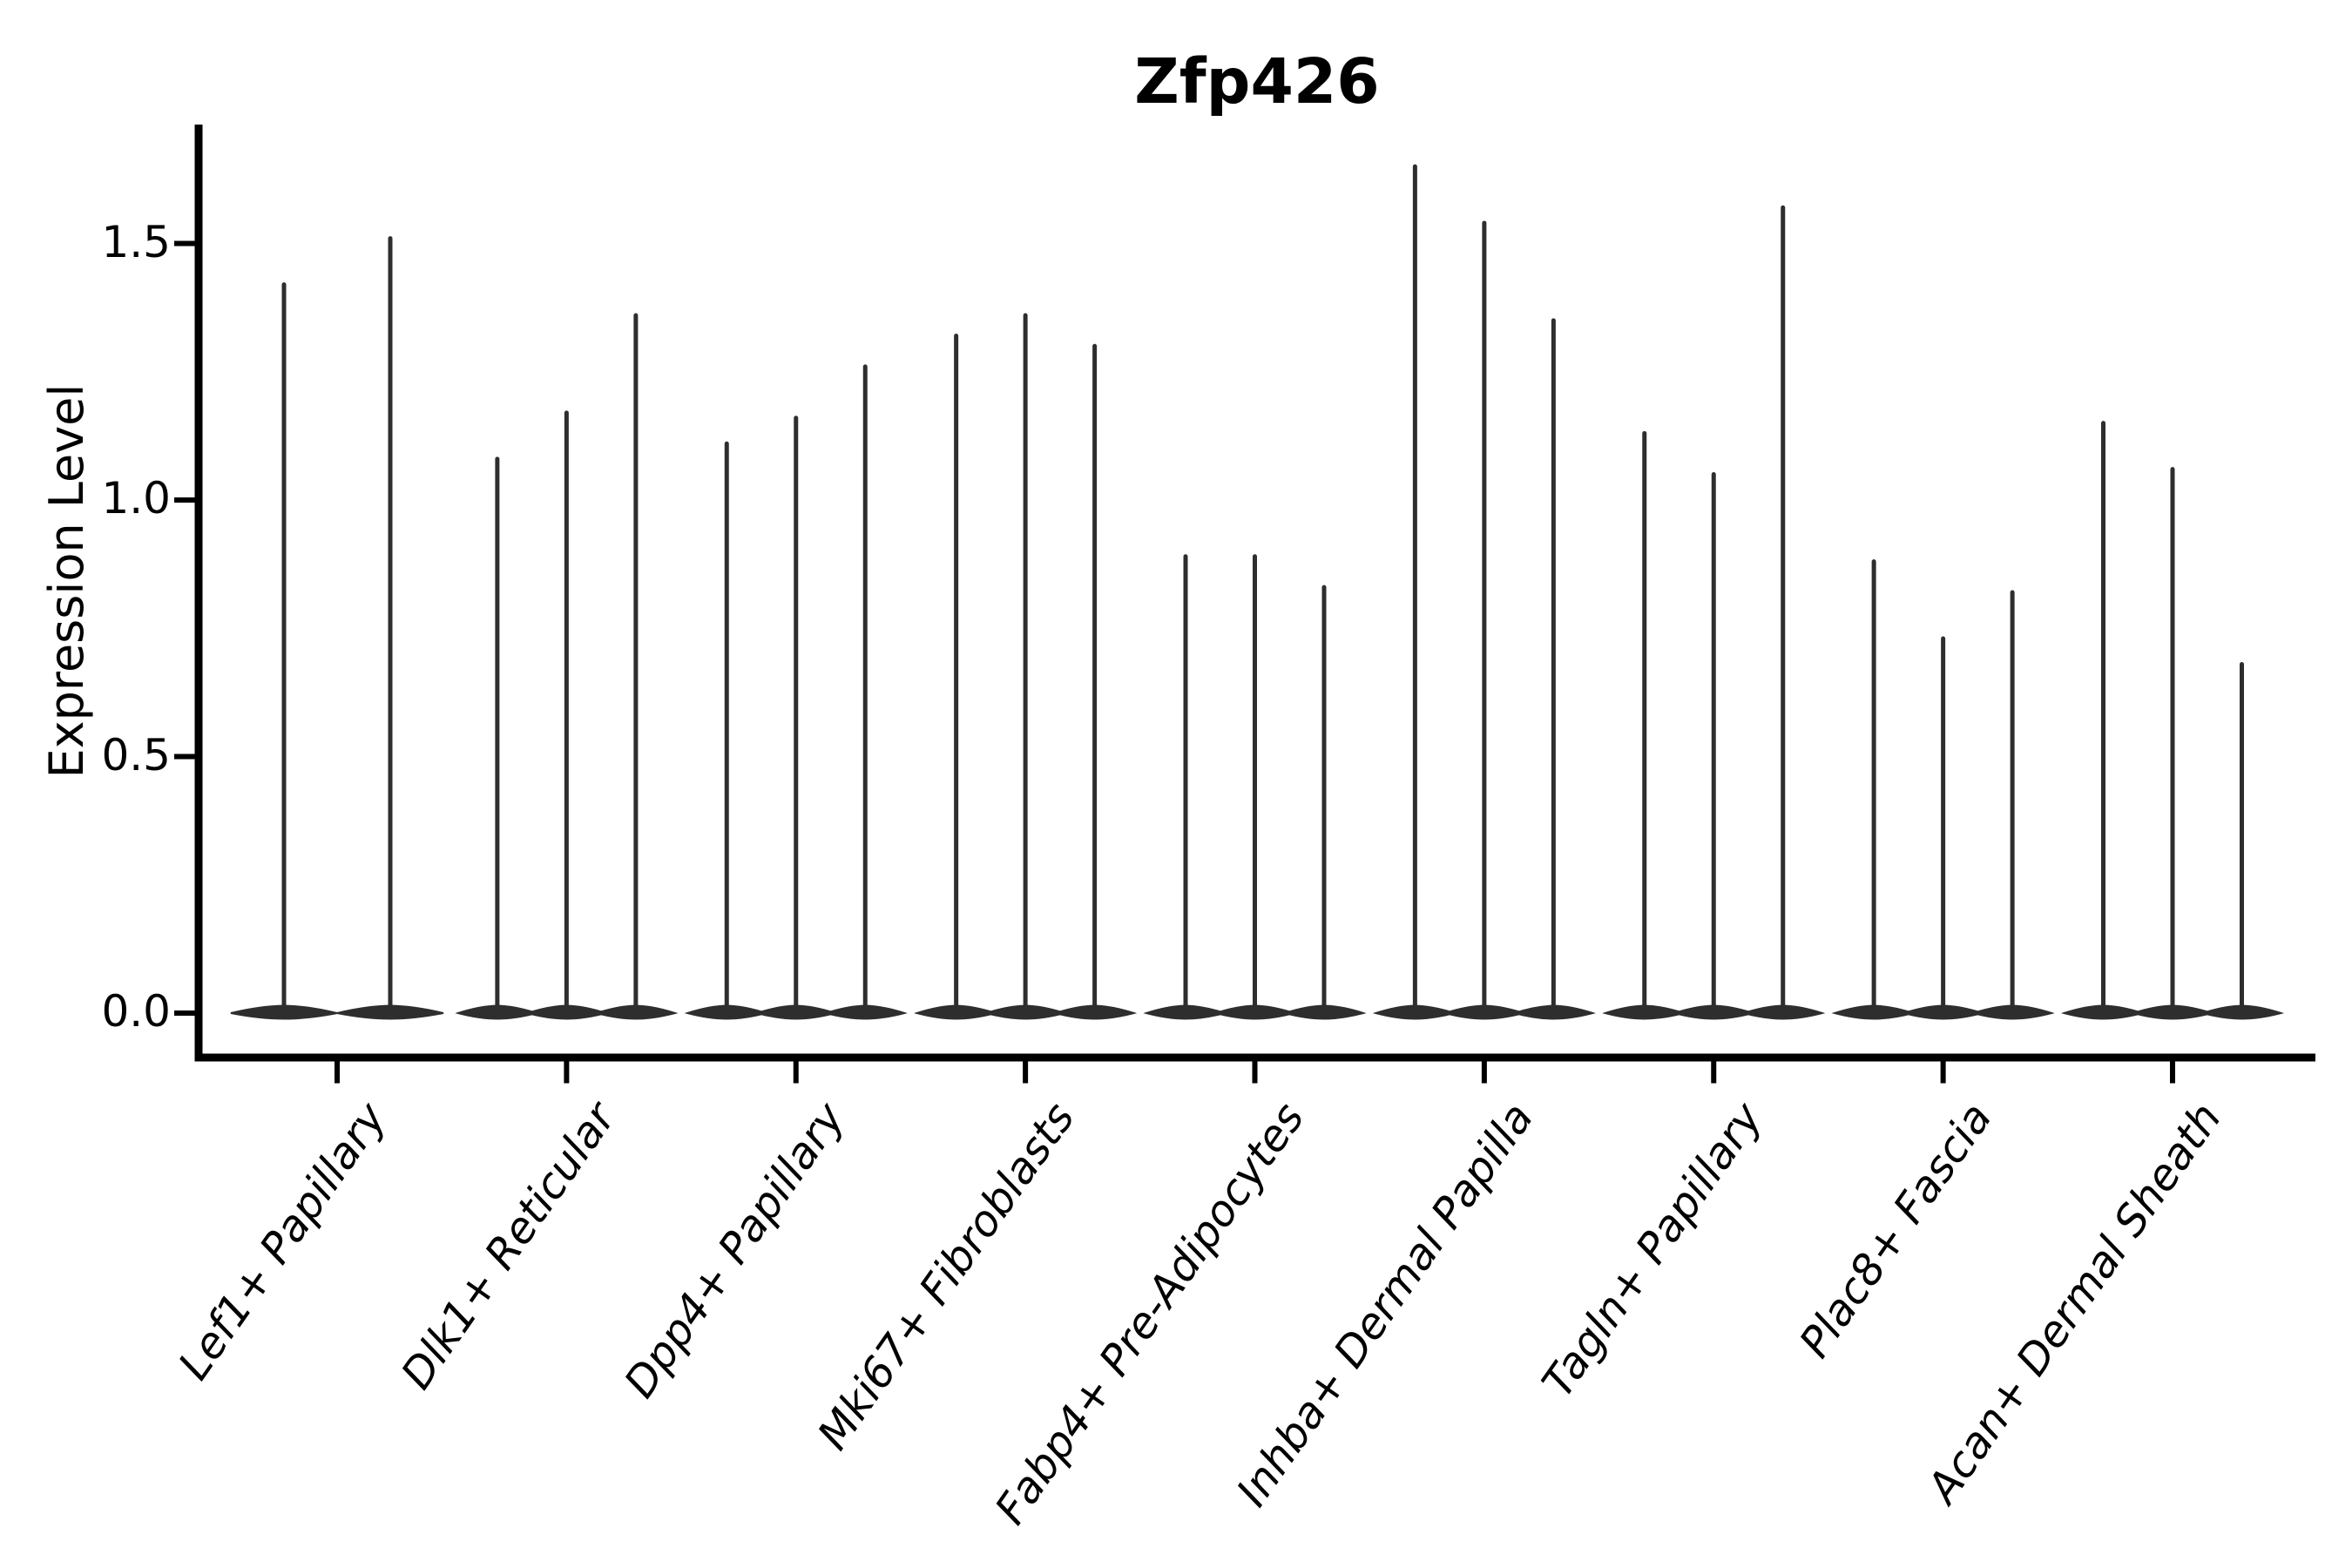 The width and height of the screenshot is (2352, 1568). Describe the element at coordinates (1257, 82) in the screenshot. I see `plot-title: Zfp426` at that location.